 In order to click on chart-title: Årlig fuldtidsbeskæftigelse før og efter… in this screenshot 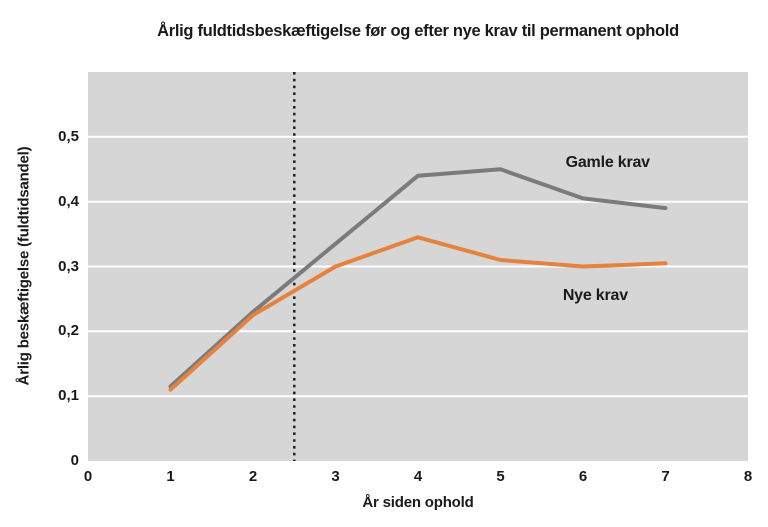, I will do `click(418, 31)`.